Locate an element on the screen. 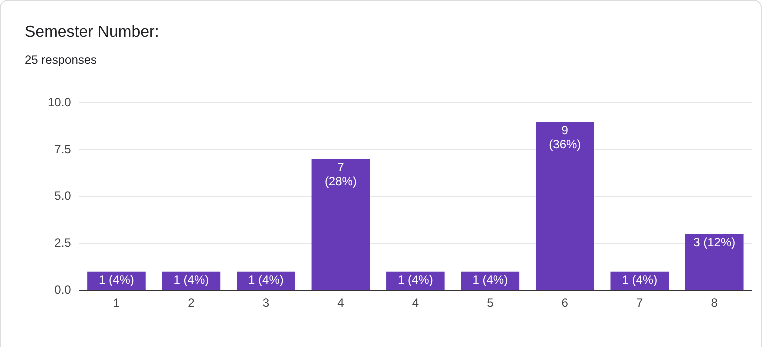 This screenshot has width=762, height=347. x-tick-label: 7 is located at coordinates (640, 303).